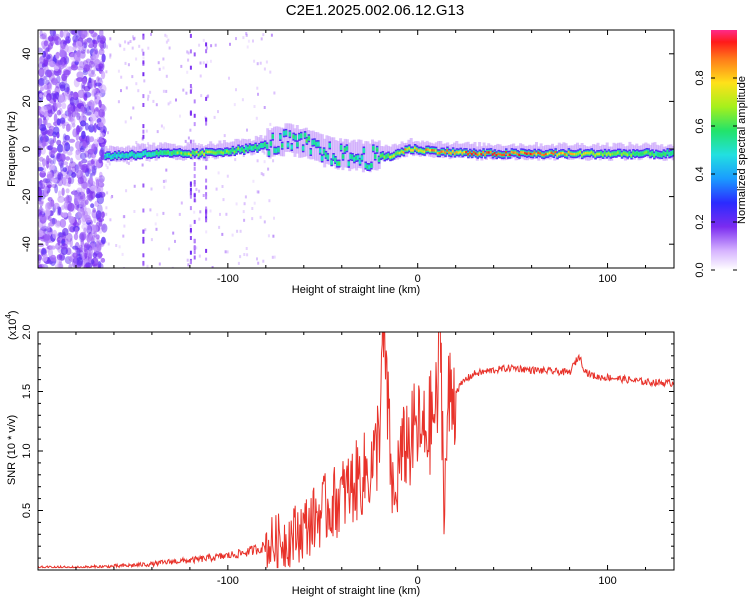 This screenshot has height=600, width=750. I want to click on svg-text: (x104), so click(11, 325).